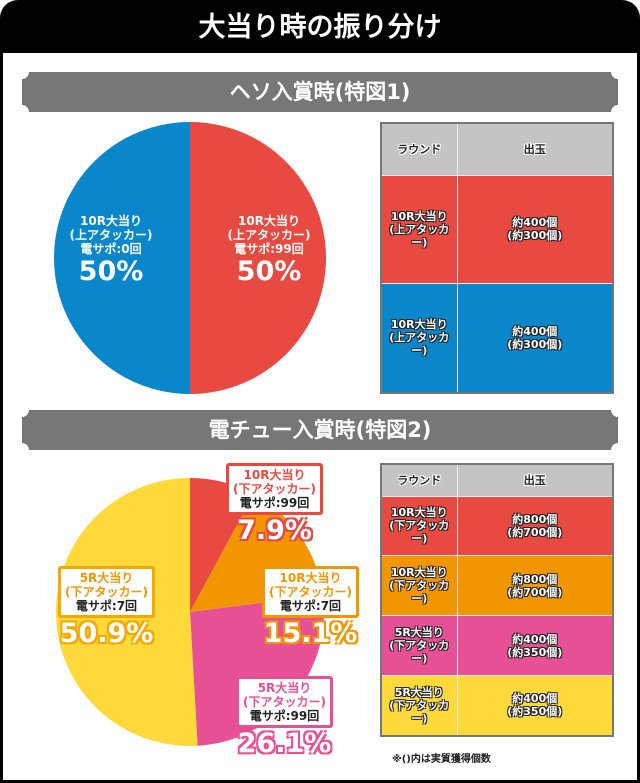  I want to click on slice-label-red: 10R大当り (上アタッカー) 電サポ:99回 50%, so click(269, 251).